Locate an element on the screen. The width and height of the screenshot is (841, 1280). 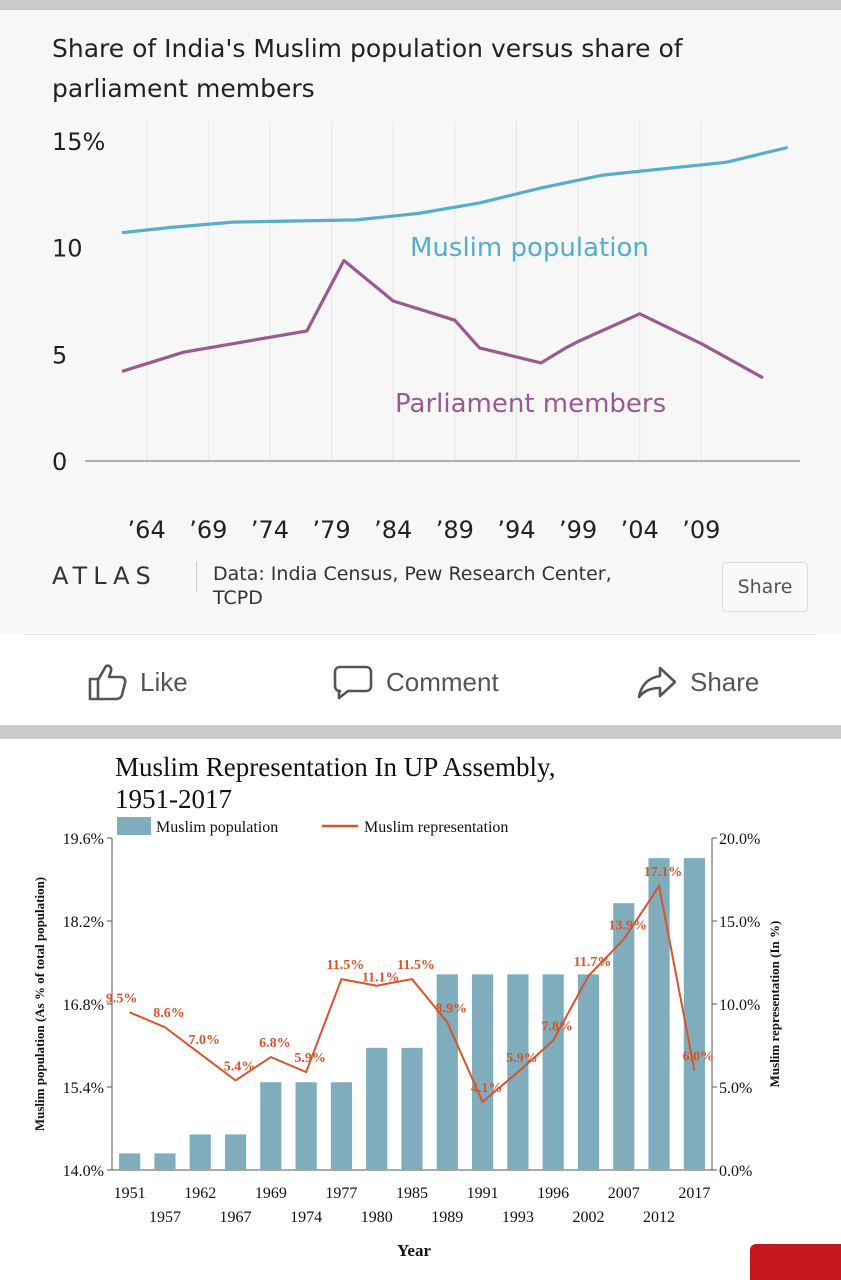
chart-title-line-2: 1951-2017 is located at coordinates (173, 799).